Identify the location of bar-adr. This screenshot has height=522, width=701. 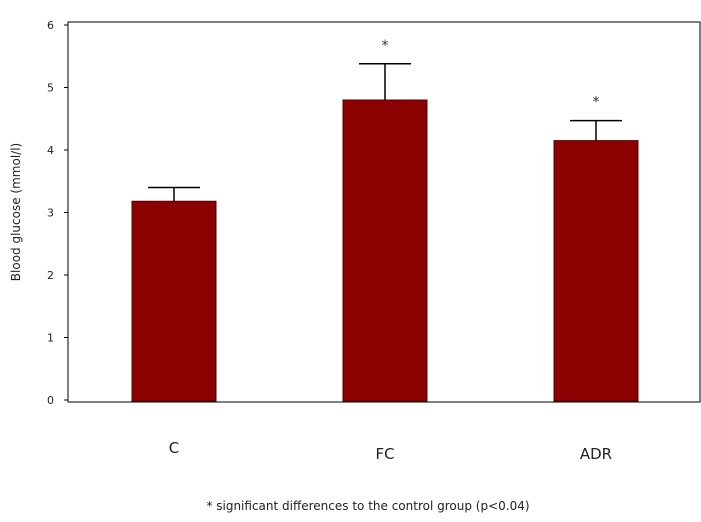
(596, 271).